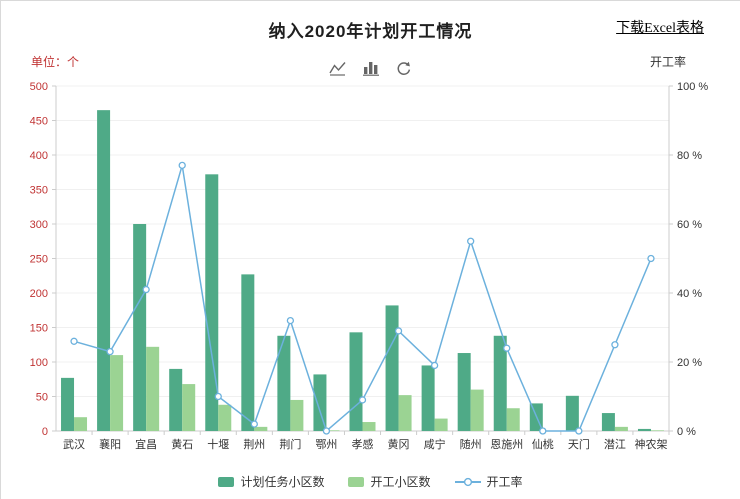 The height and width of the screenshot is (499, 740). Describe the element at coordinates (326, 444) in the screenshot. I see `x-axis-label: 鄂州` at that location.